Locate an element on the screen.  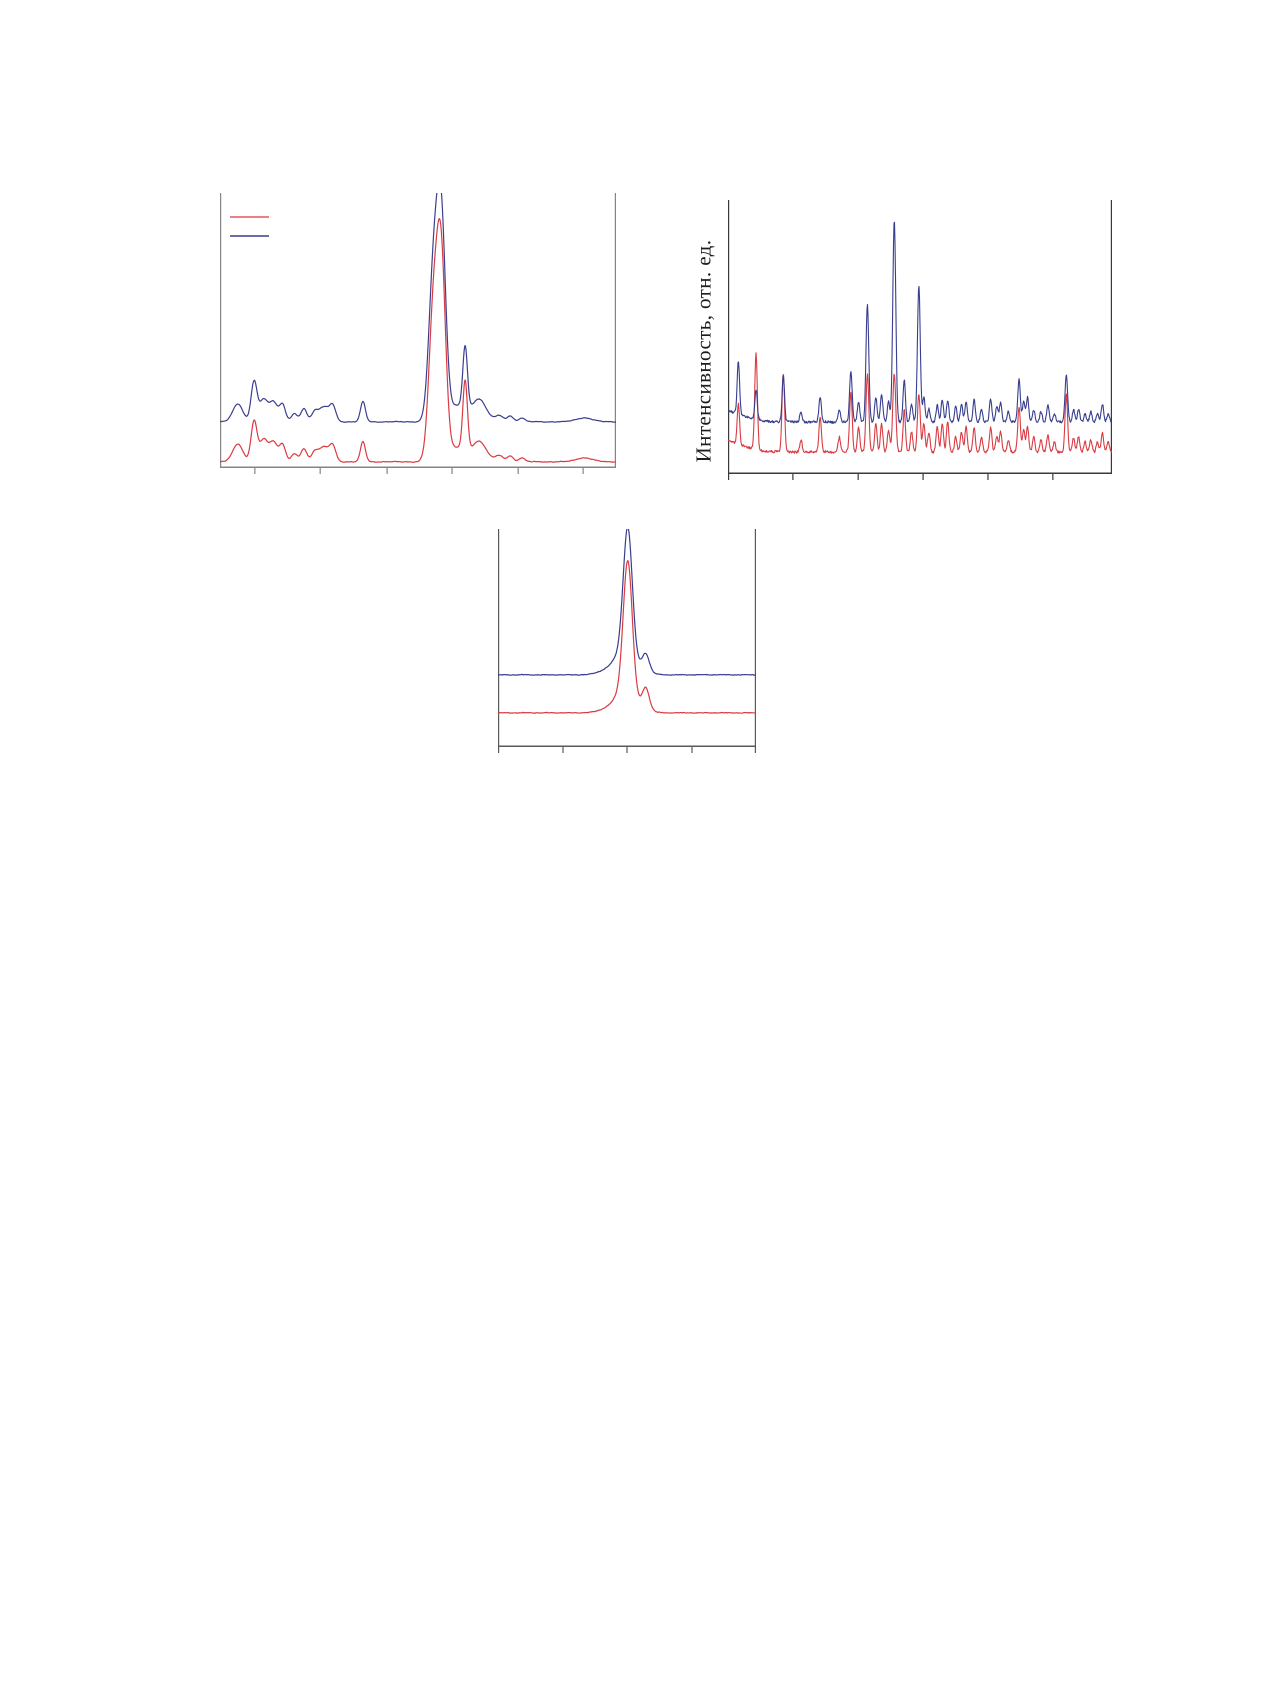
peak-detail-chart is located at coordinates (627, 642).